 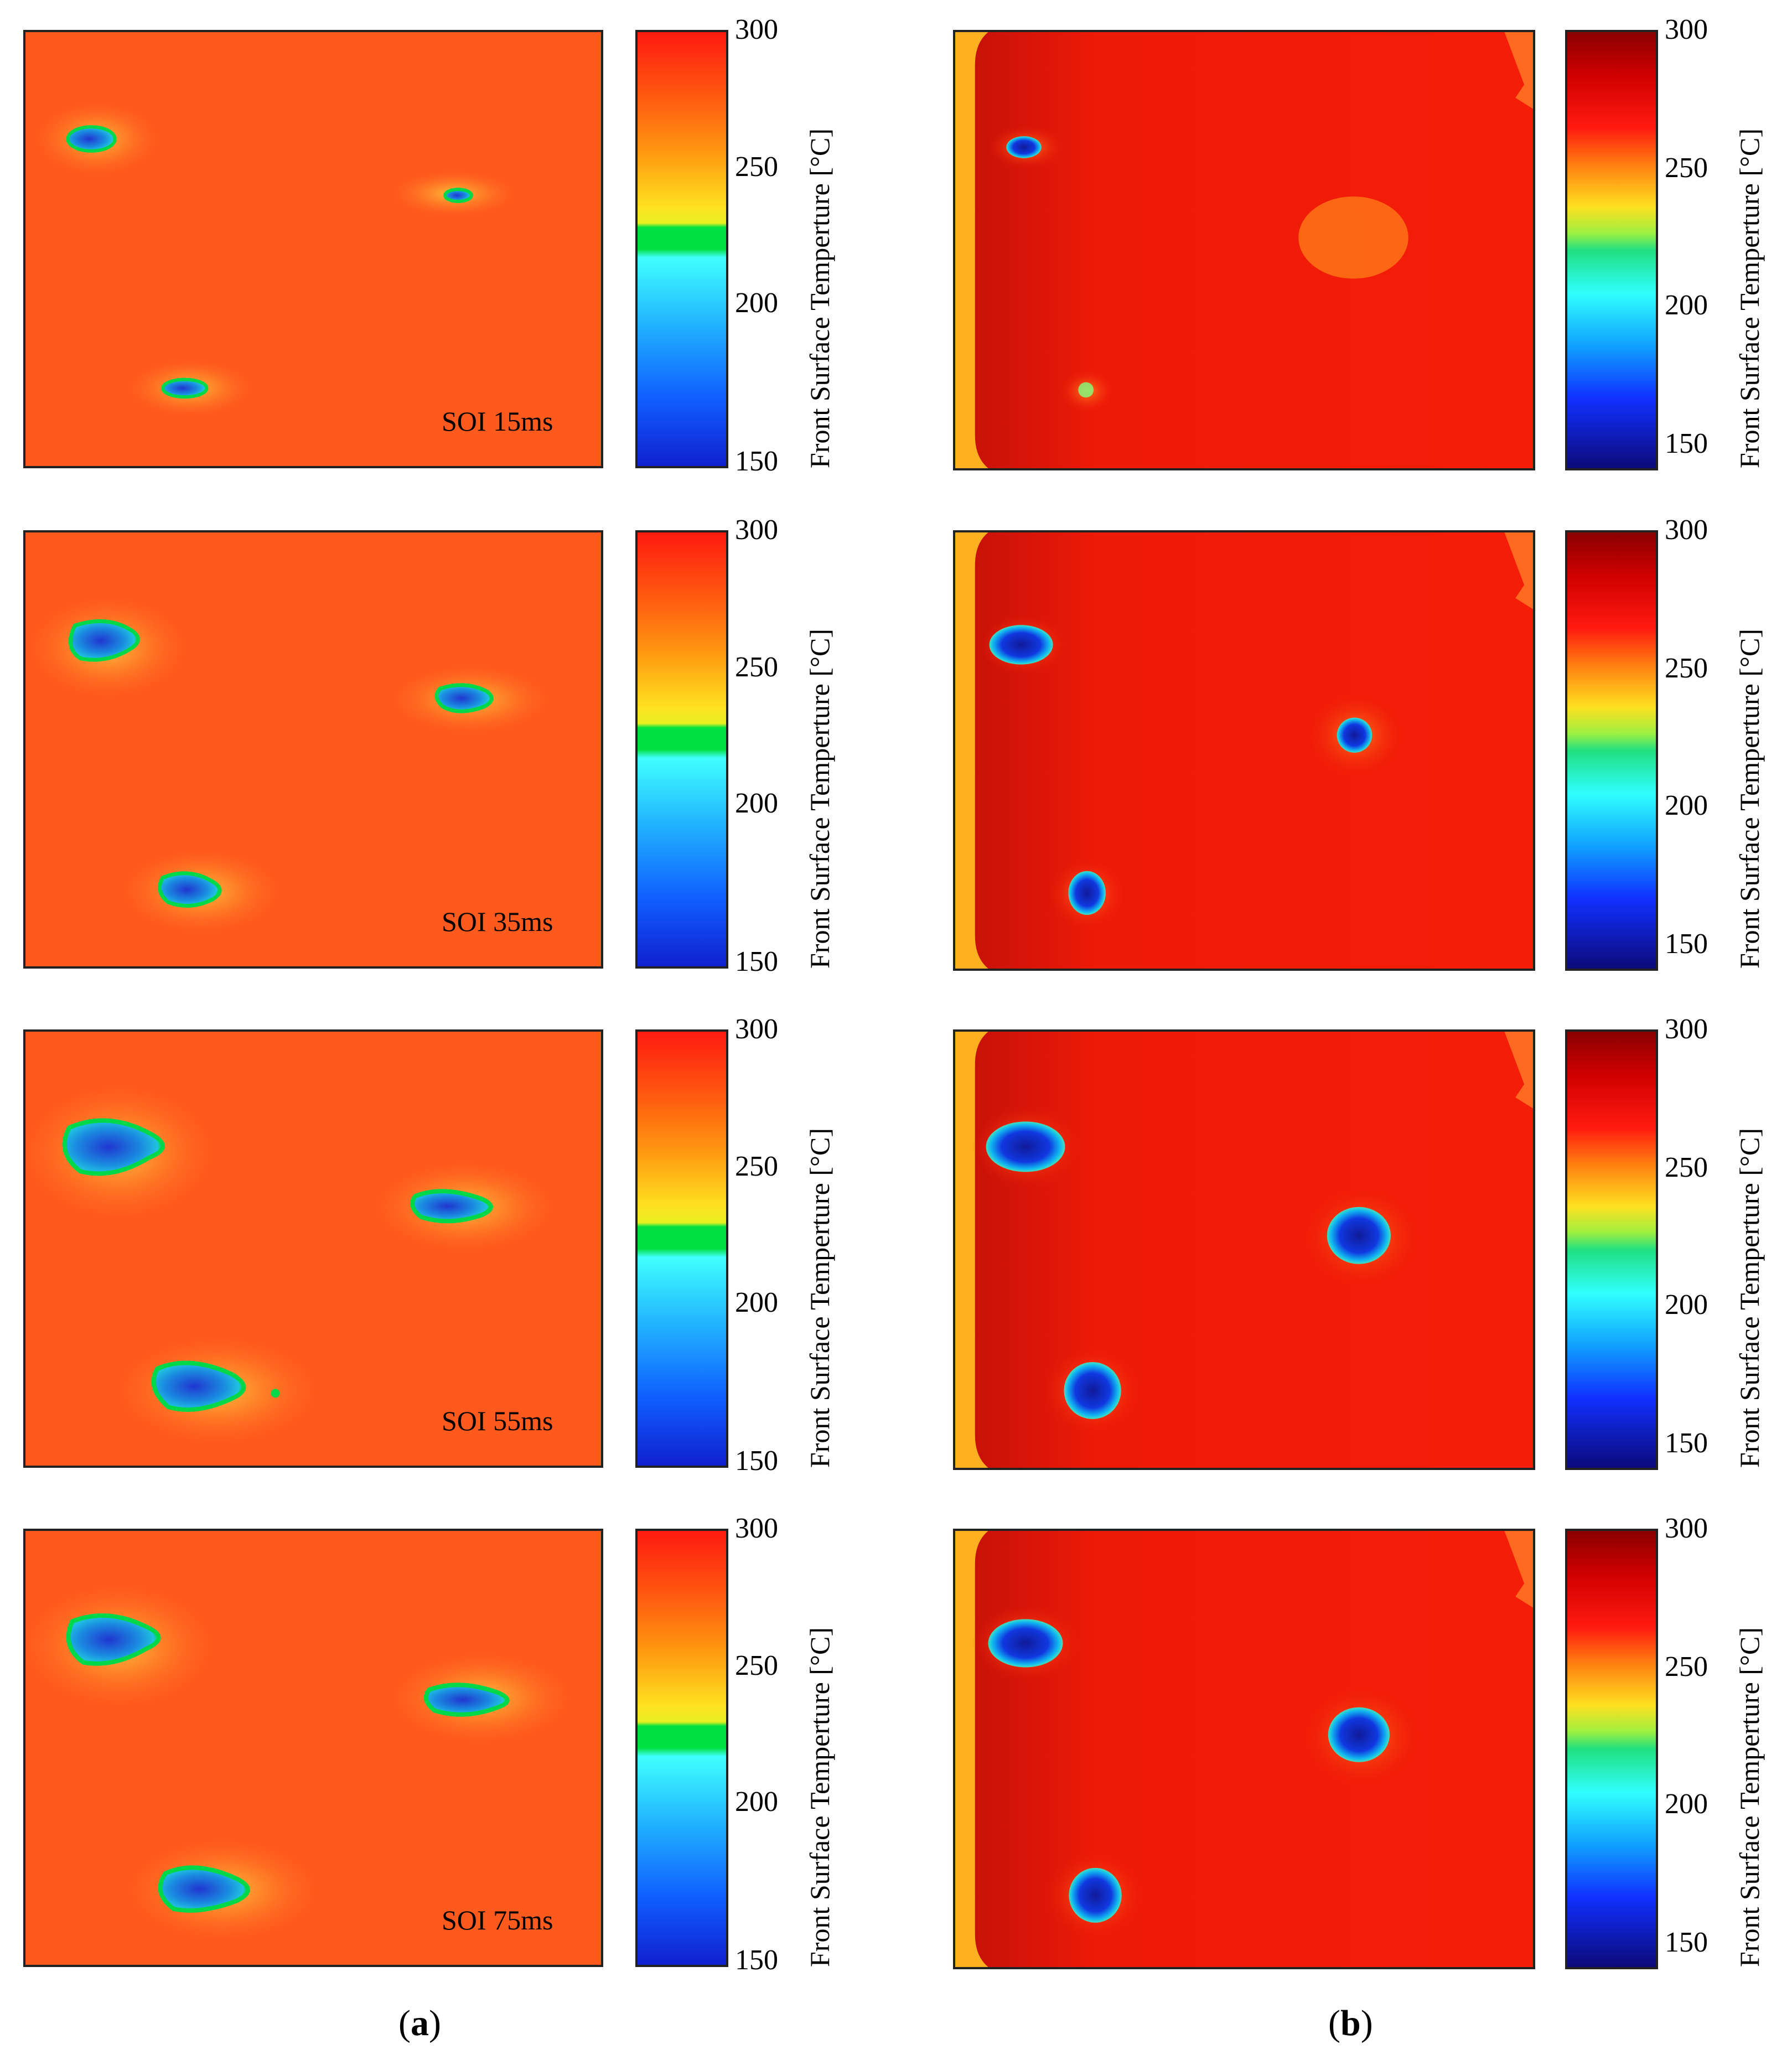 What do you see at coordinates (497, 1420) in the screenshot?
I see `soi-label: SOI 55ms` at bounding box center [497, 1420].